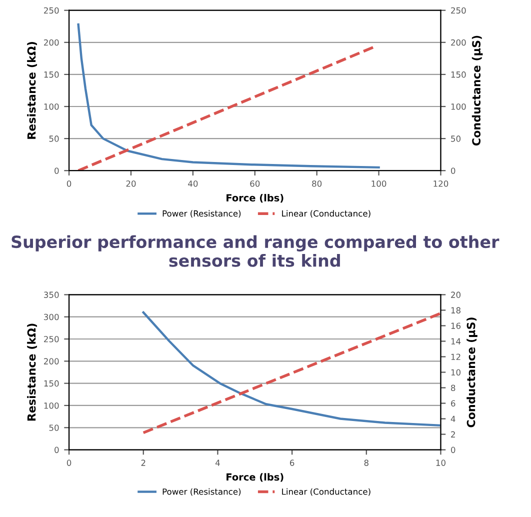 Image resolution: width=531 pixels, height=517 pixels. Describe the element at coordinates (441, 183) in the screenshot. I see `x-tick-label: 120` at that location.